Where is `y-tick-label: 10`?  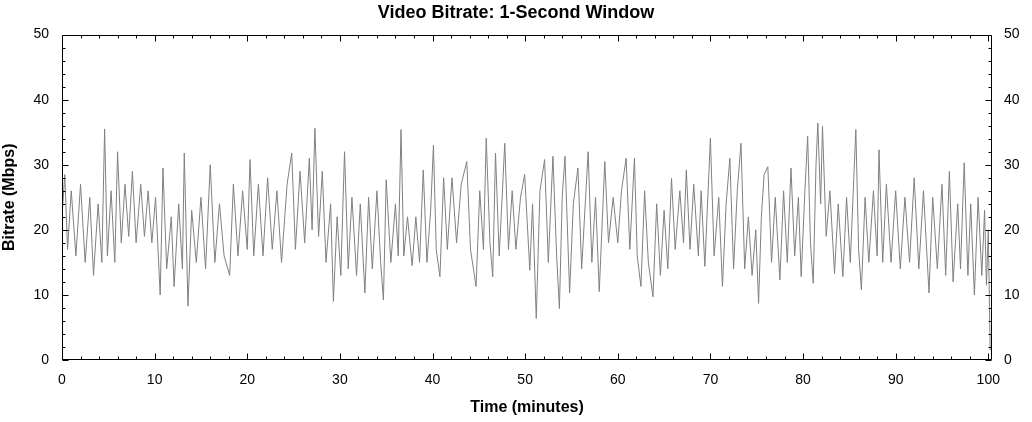 y-tick-label: 10 is located at coordinates (41, 293).